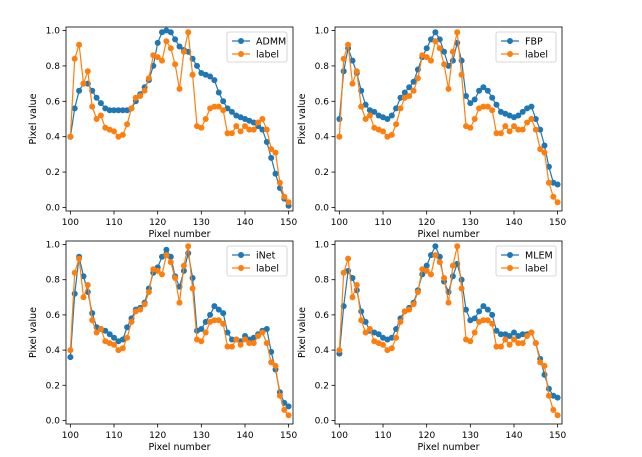  Describe the element at coordinates (201, 223) in the screenshot. I see `x-tick-label: 130` at that location.